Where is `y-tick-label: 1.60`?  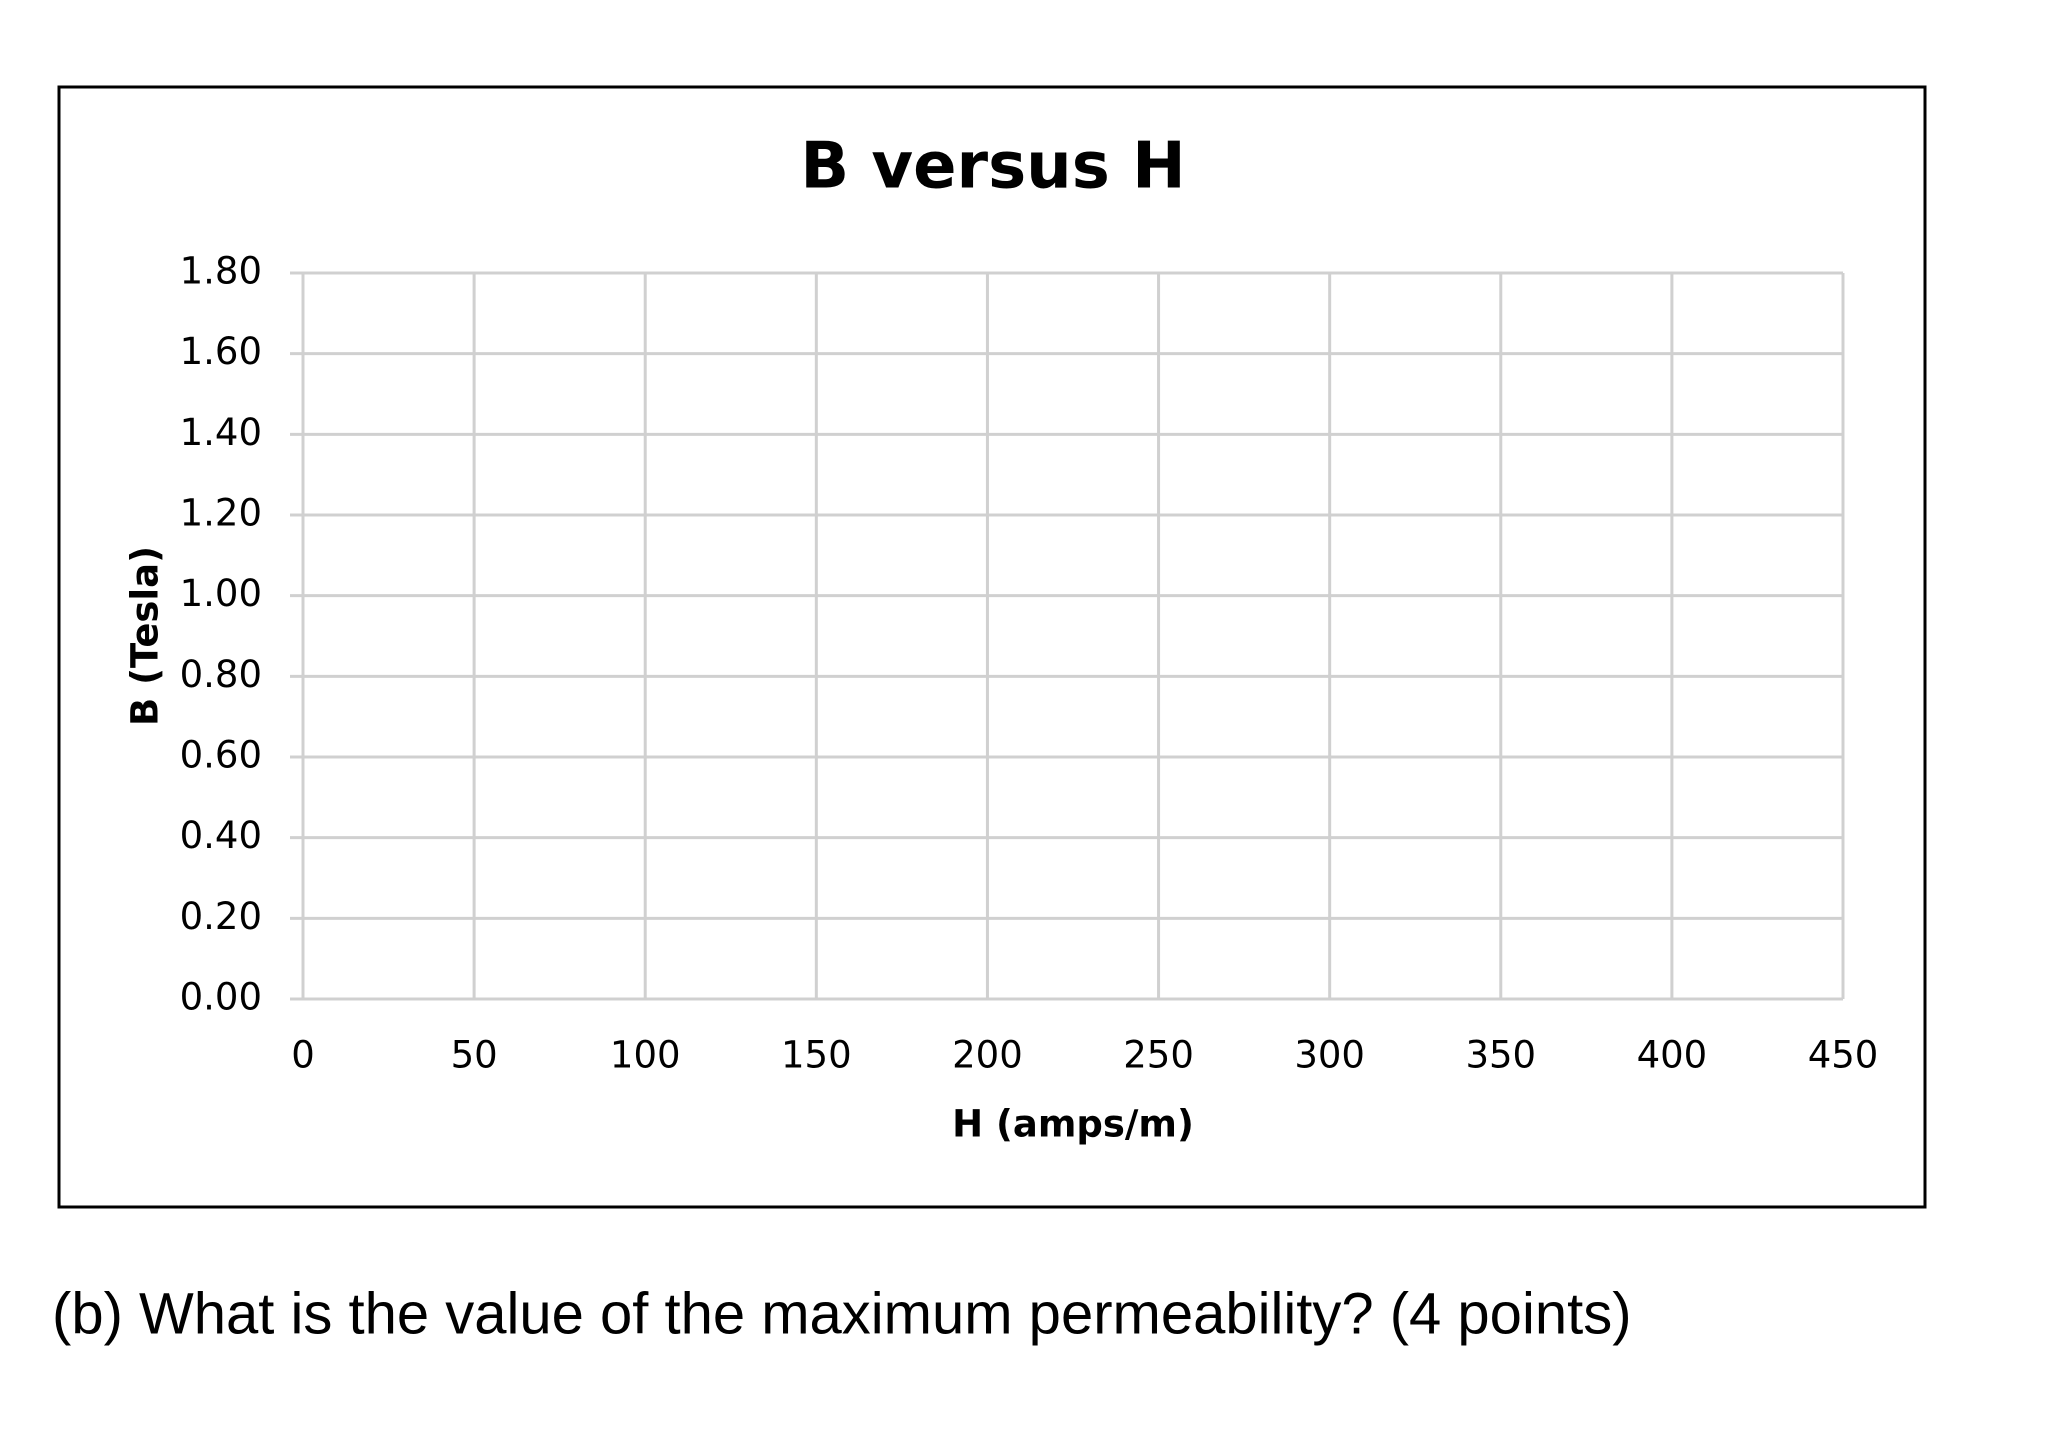 y-tick-label: 1.60 is located at coordinates (221, 351).